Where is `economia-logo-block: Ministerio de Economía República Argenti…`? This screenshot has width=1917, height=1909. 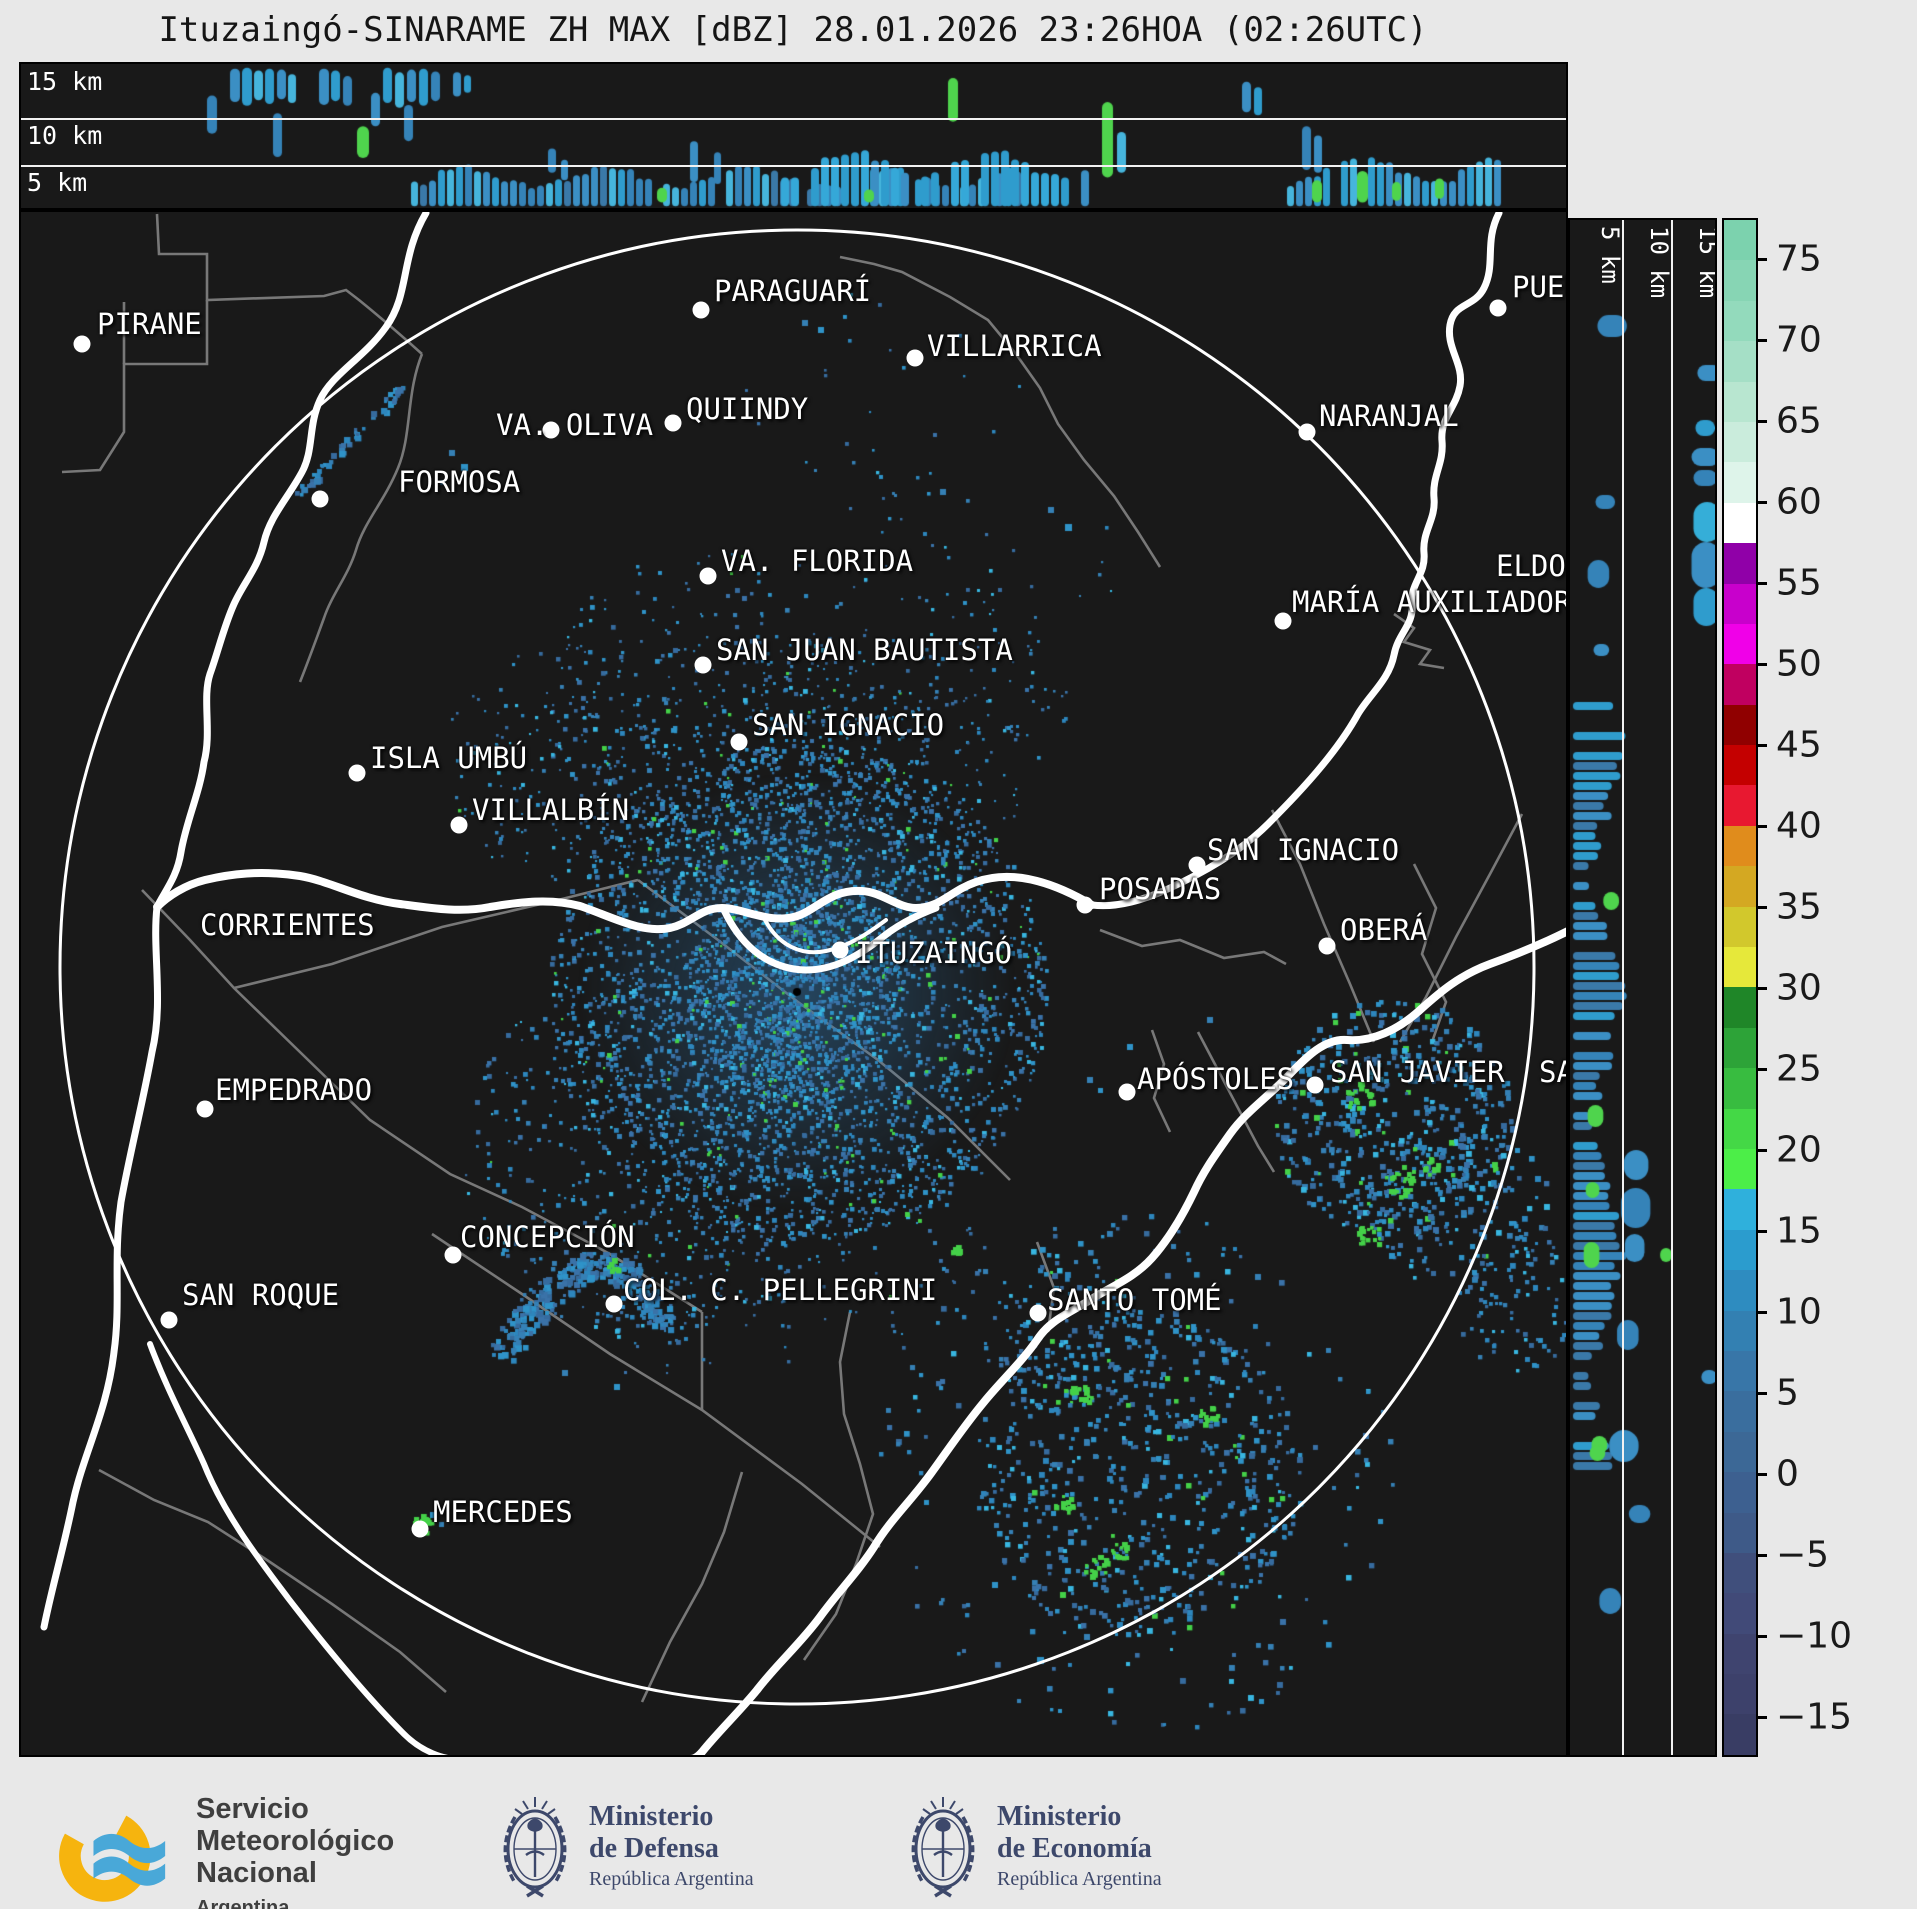 economia-logo-block: Ministerio de Economía República Argenti… is located at coordinates (1032, 1847).